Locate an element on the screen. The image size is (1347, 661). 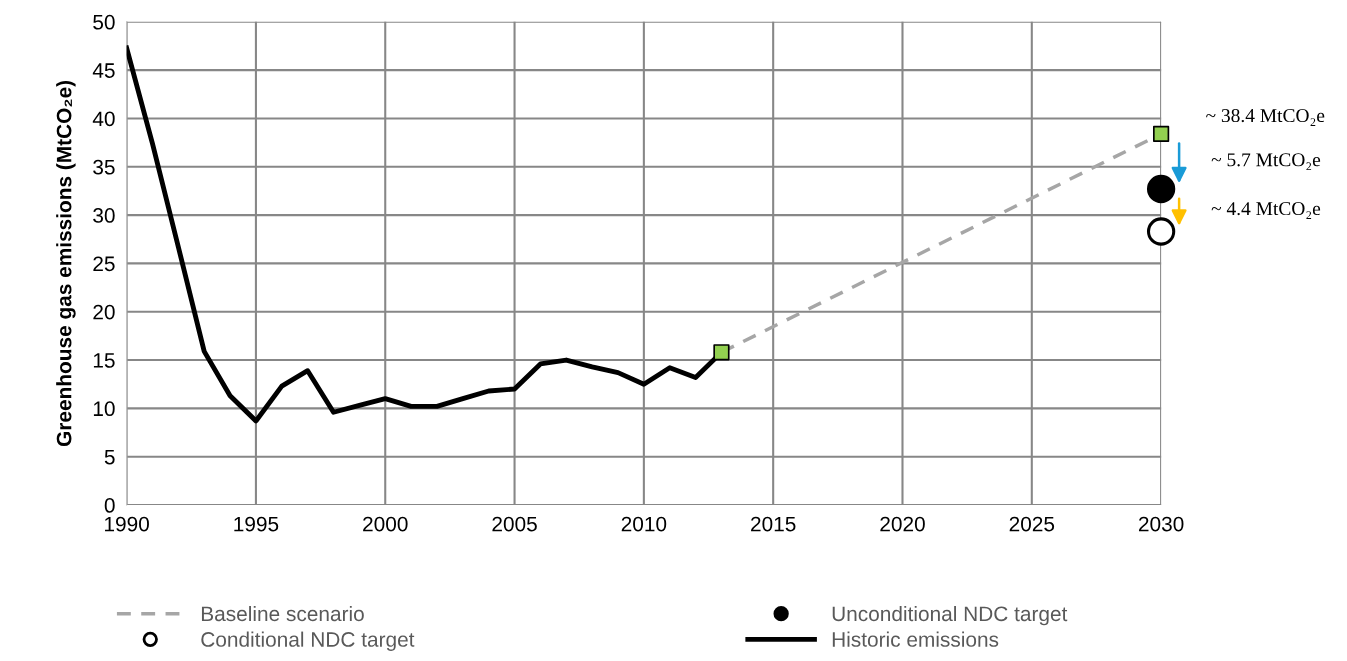
legend-label: Unconditional NDC target is located at coordinates (950, 615).